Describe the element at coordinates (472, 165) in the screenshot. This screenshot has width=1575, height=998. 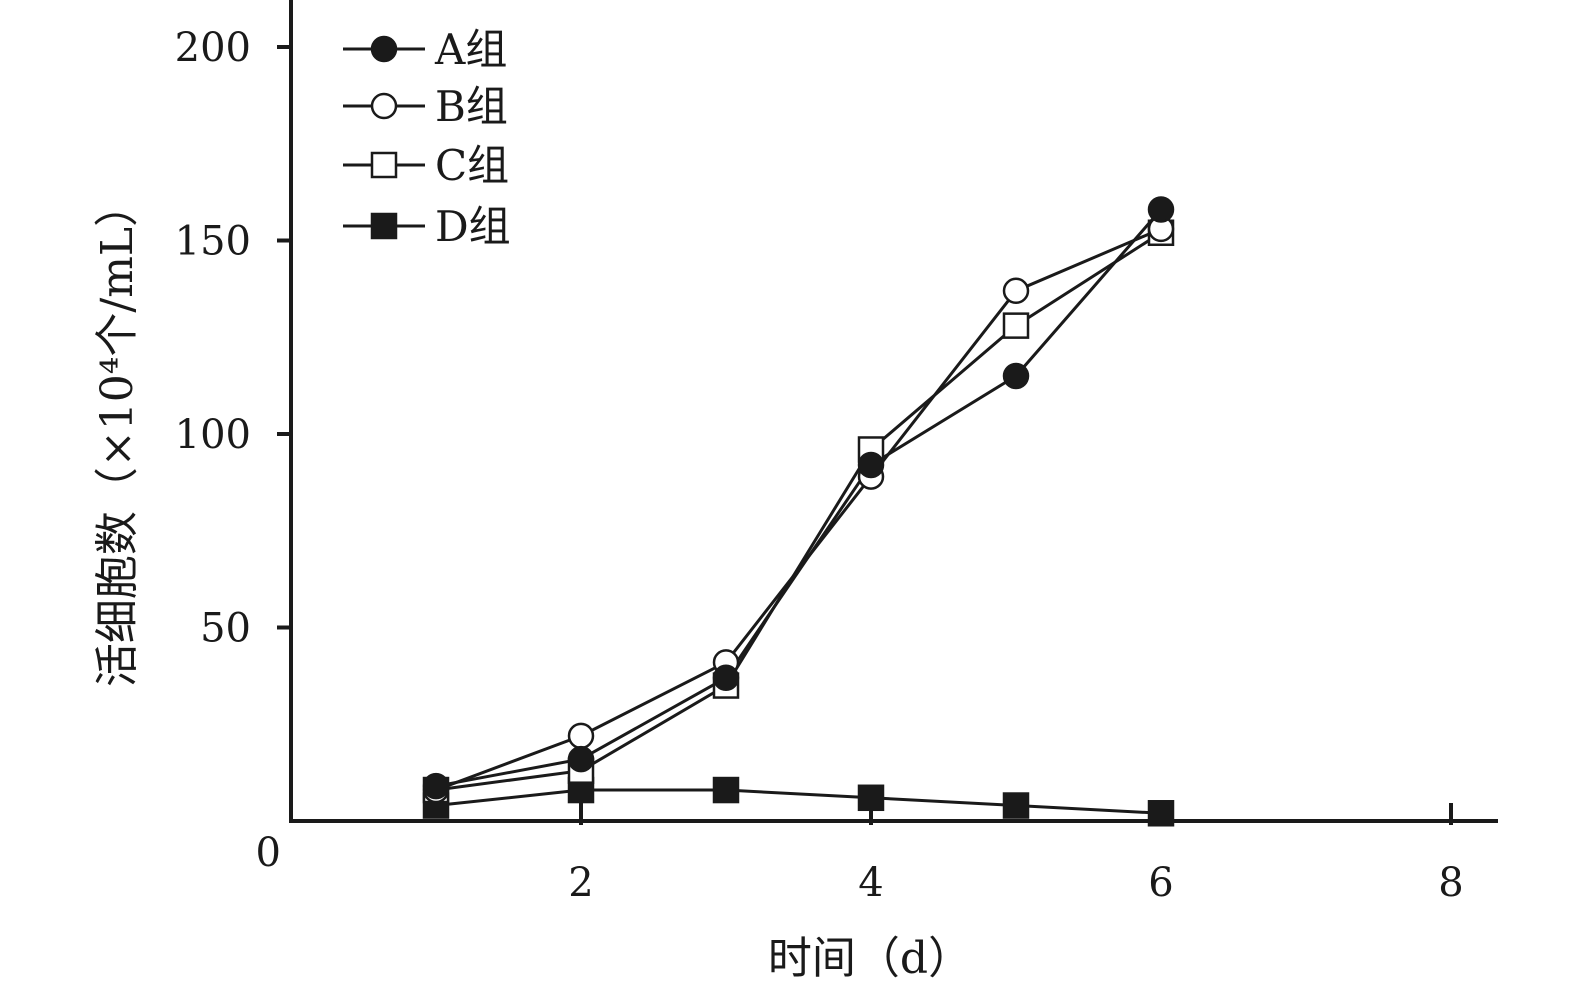
I see `legend-label: C组` at that location.